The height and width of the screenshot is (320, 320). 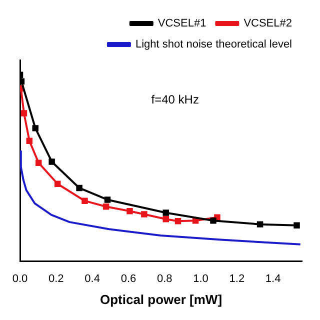 I want to click on annotation: f=40 kHz, so click(x=175, y=99).